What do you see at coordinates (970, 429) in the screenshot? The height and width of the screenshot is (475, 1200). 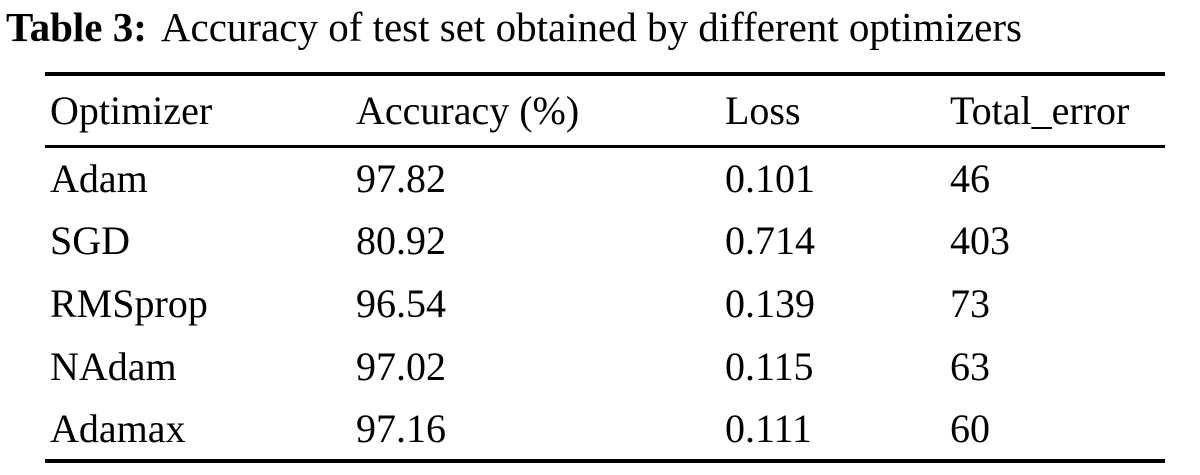 I see `cell-total-error: 60` at bounding box center [970, 429].